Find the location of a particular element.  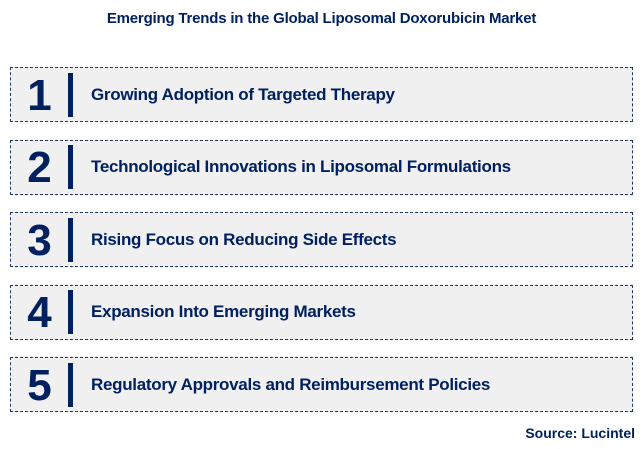

trend-box-3: 3 Rising Focus on Reducing Side Effects is located at coordinates (321, 239).